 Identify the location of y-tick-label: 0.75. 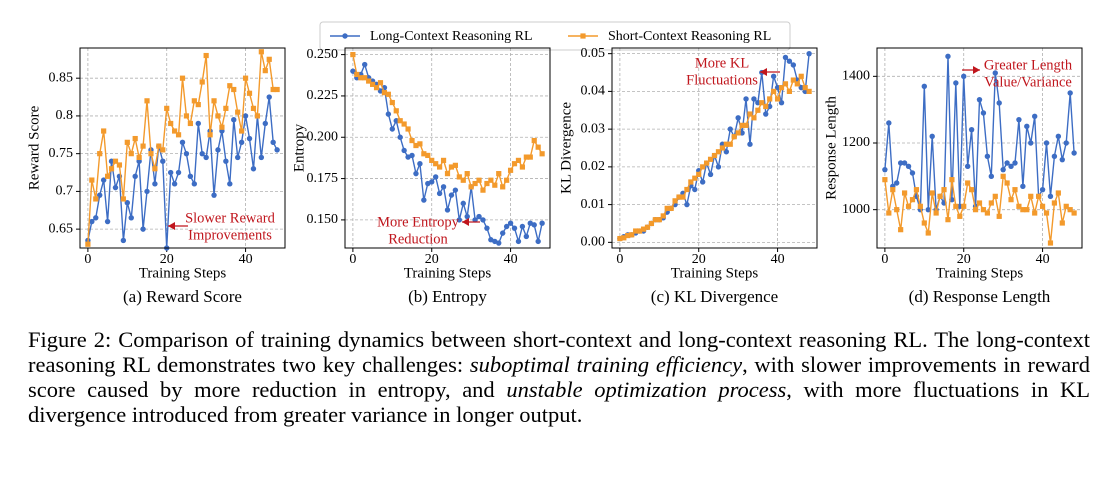
(61, 153).